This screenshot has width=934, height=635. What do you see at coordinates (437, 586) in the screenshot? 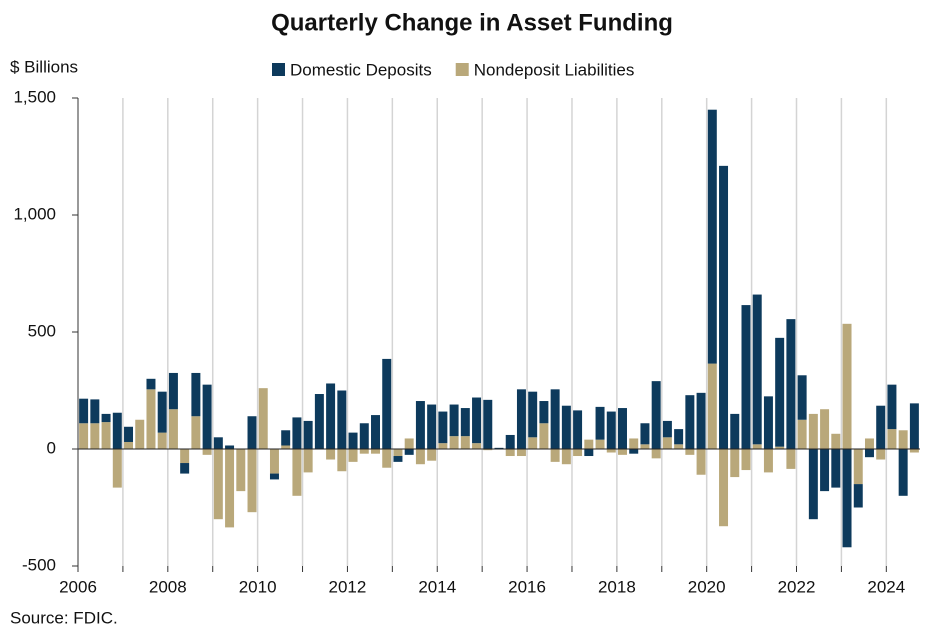
I see `x-tick-label: 2014` at bounding box center [437, 586].